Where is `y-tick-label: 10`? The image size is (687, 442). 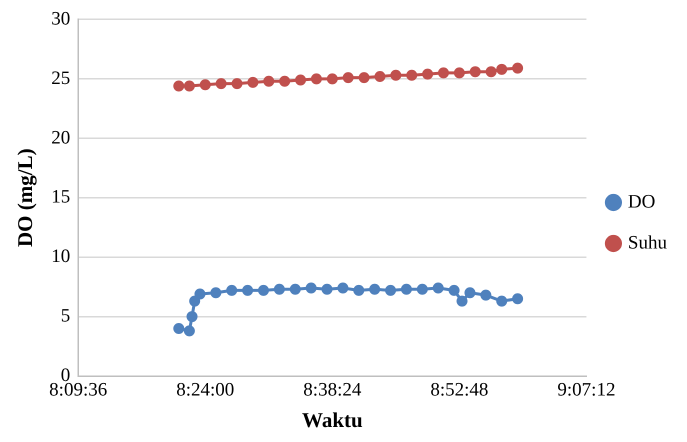 y-tick-label: 10 is located at coordinates (60, 257).